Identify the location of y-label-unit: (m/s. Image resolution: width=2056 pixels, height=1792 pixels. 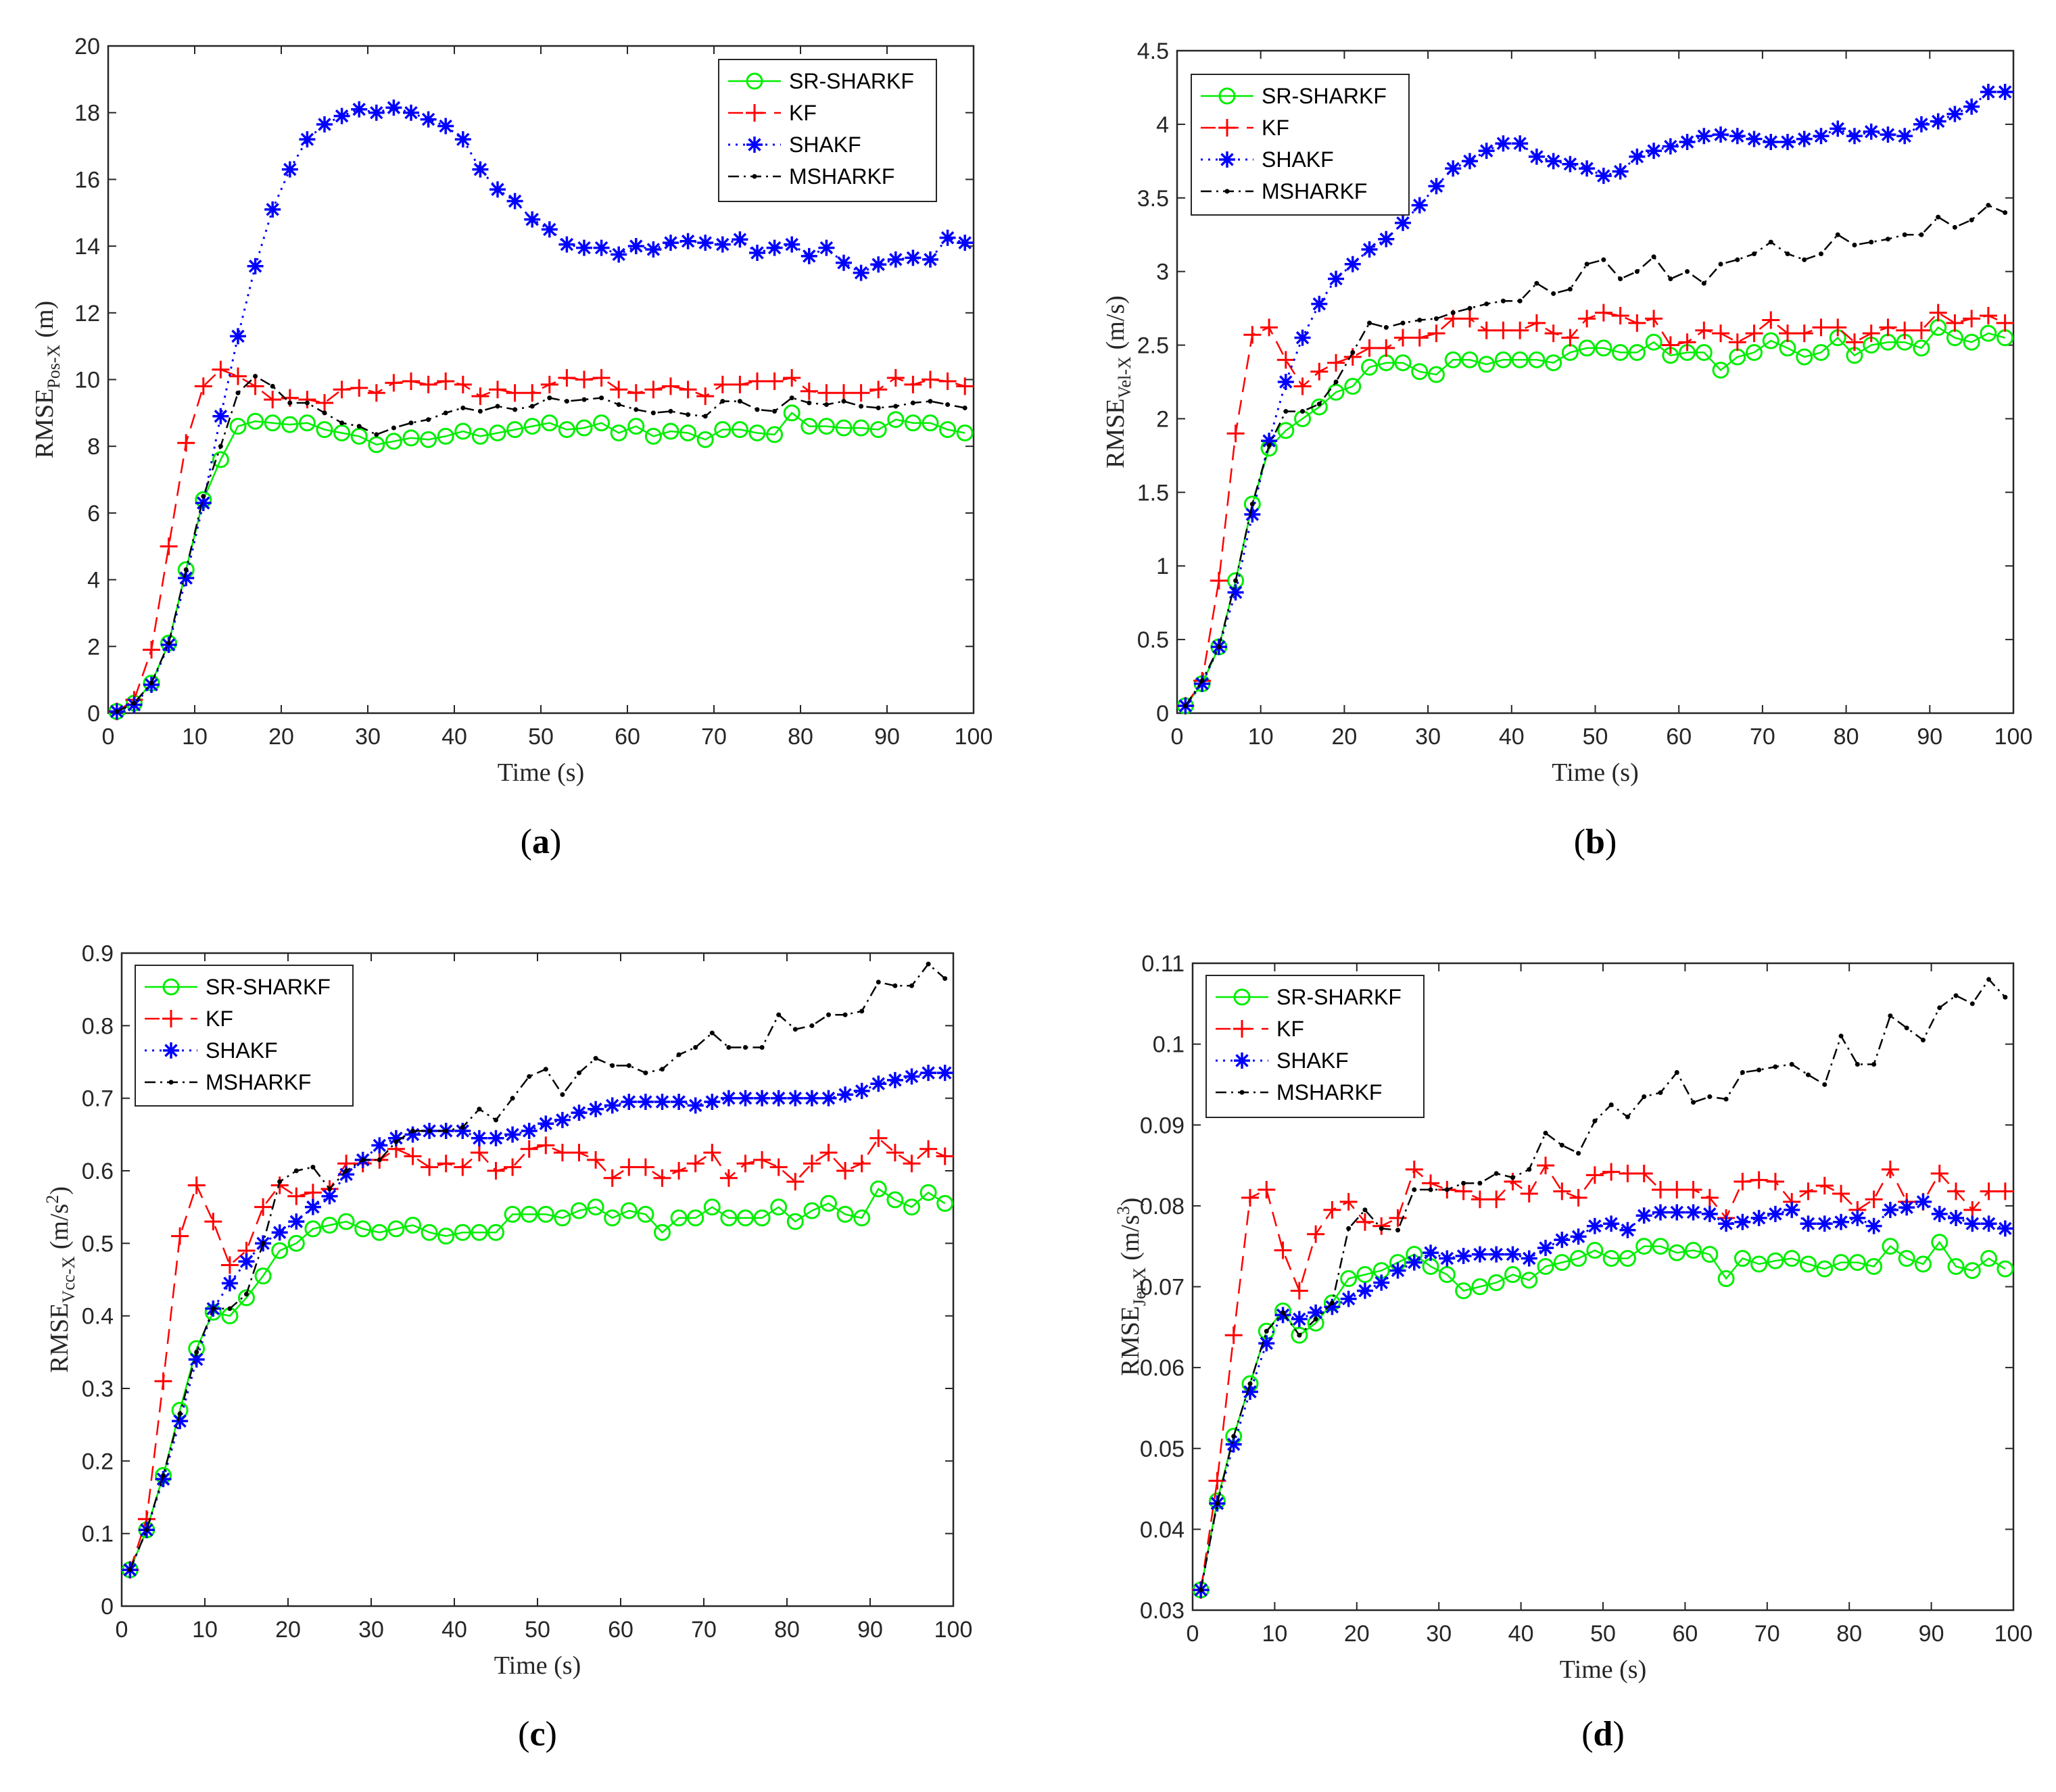
(1130, 1238).